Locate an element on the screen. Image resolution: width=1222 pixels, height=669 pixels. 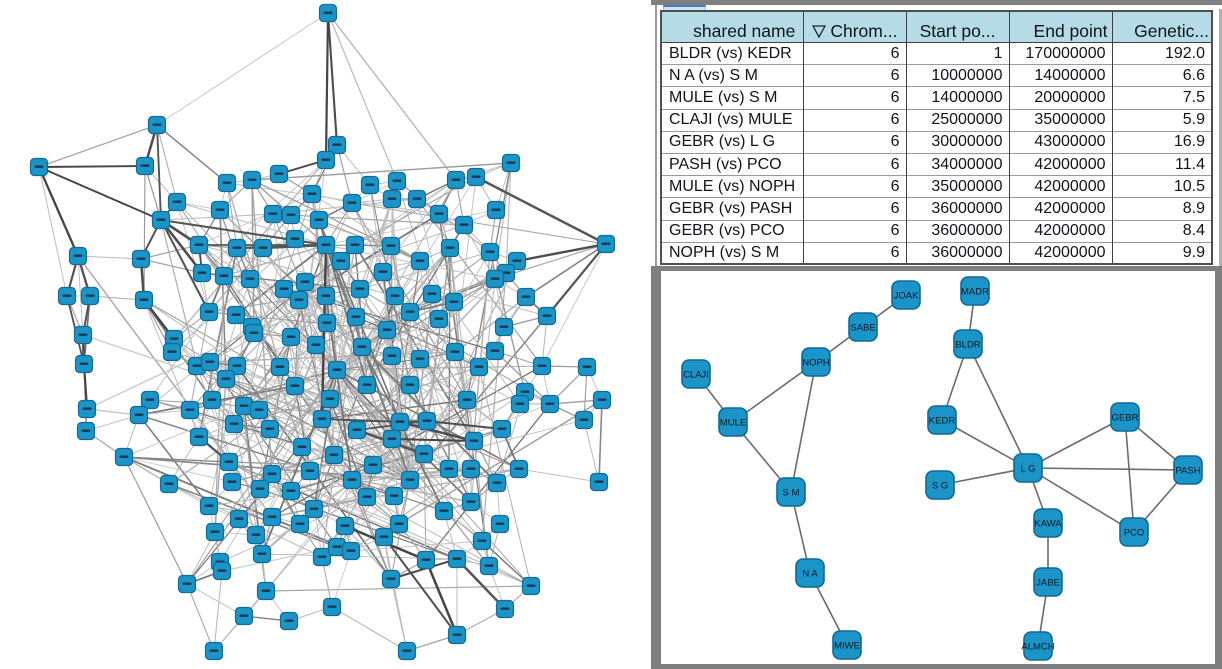
svg-text: SABE is located at coordinates (862, 328).